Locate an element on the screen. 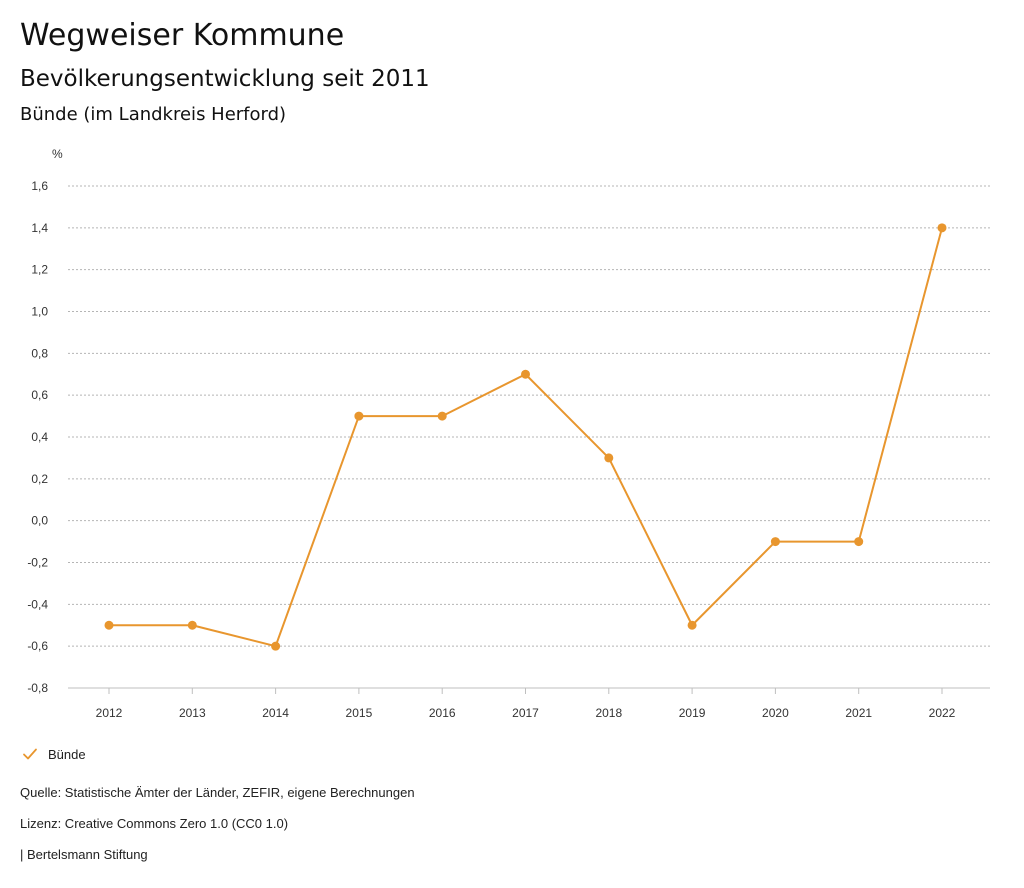 Image resolution: width=1024 pixels, height=888 pixels. y-tick-label: -0,6 is located at coordinates (37, 646).